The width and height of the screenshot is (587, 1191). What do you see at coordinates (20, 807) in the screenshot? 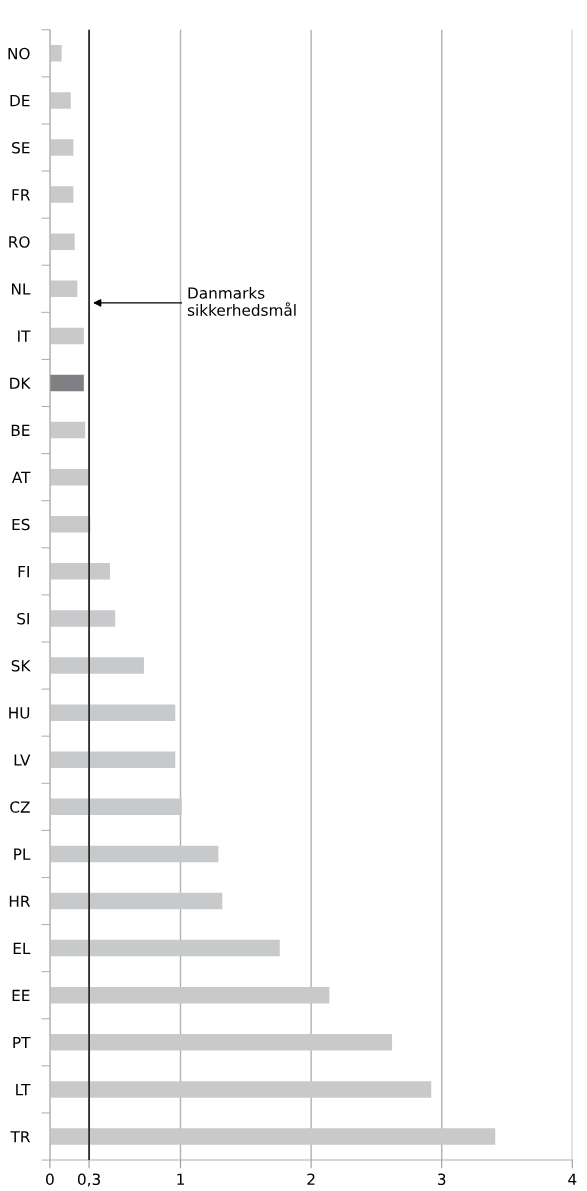
I see `y-tick-label: CZ` at bounding box center [20, 807].